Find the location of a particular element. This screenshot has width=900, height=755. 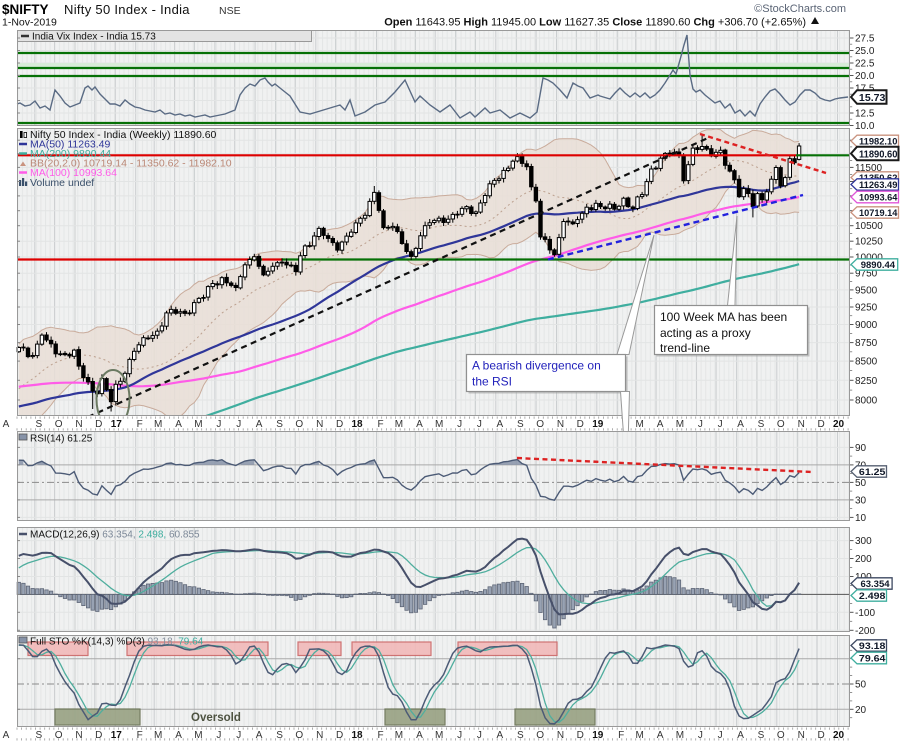

svg-text: 25.0 is located at coordinates (865, 51).